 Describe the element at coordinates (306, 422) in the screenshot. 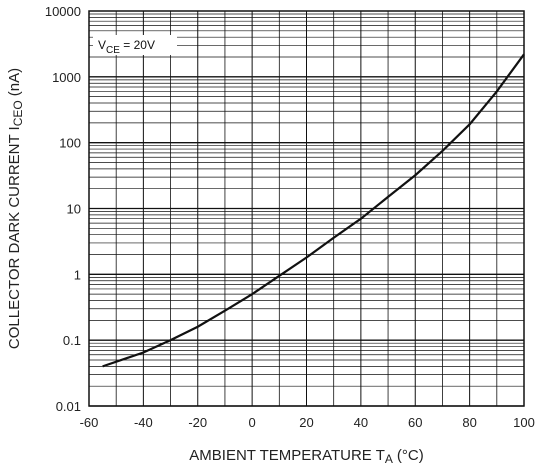

I see `x-tick-label: 20` at that location.